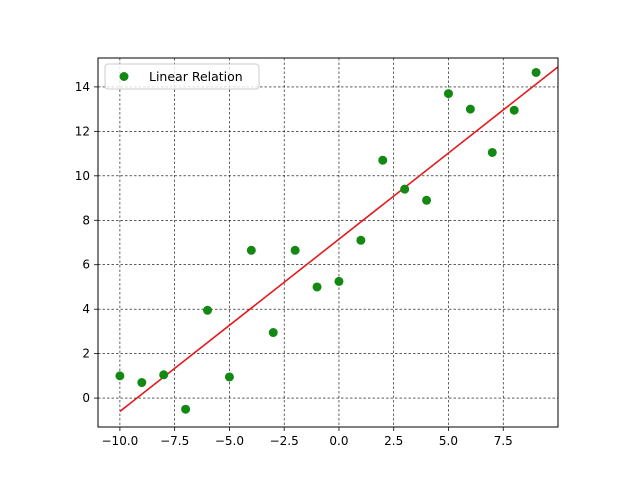 The height and width of the screenshot is (480, 640). I want to click on y-tick-label: 2, so click(86, 354).